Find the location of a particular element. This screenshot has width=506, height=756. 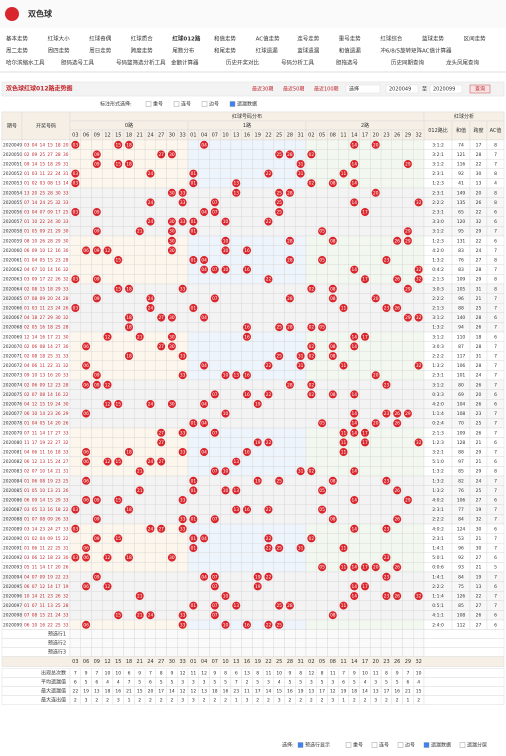

nav-link: 跨度走势 is located at coordinates (142, 51).